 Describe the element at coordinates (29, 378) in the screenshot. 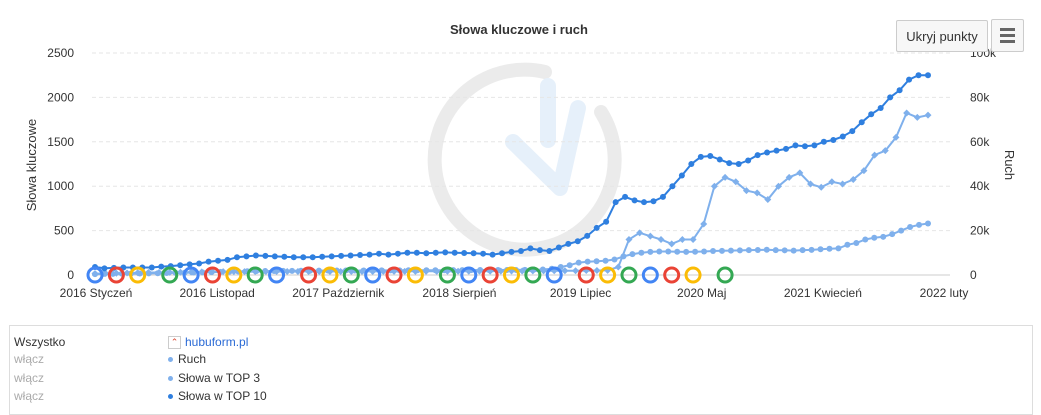

I see `legend-toggle: włącz` at that location.